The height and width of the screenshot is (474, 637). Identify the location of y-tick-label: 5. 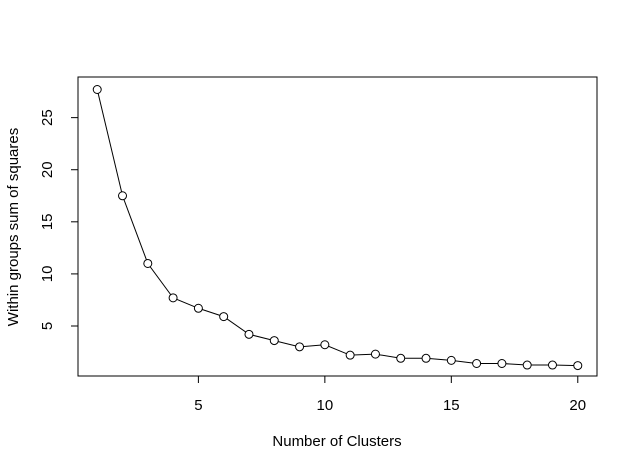
(47, 326).